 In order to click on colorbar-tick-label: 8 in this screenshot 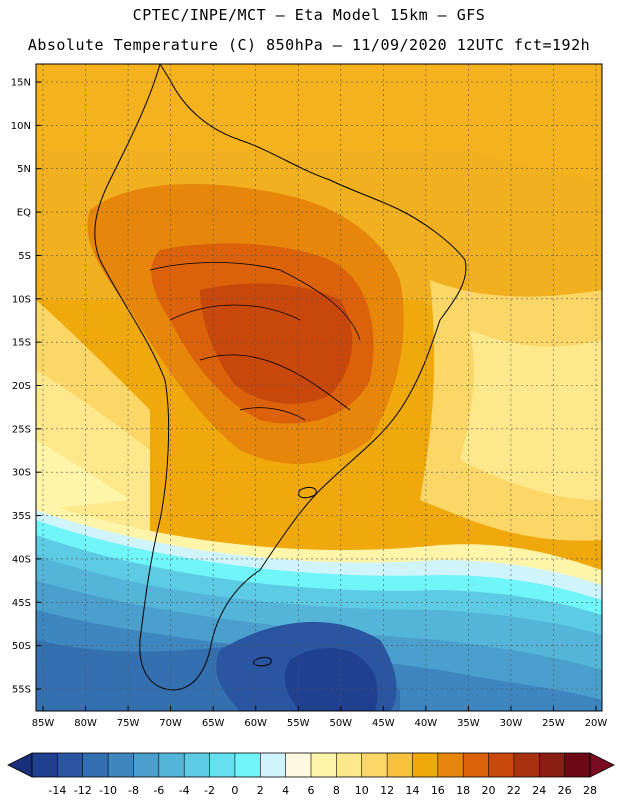, I will do `click(336, 790)`.